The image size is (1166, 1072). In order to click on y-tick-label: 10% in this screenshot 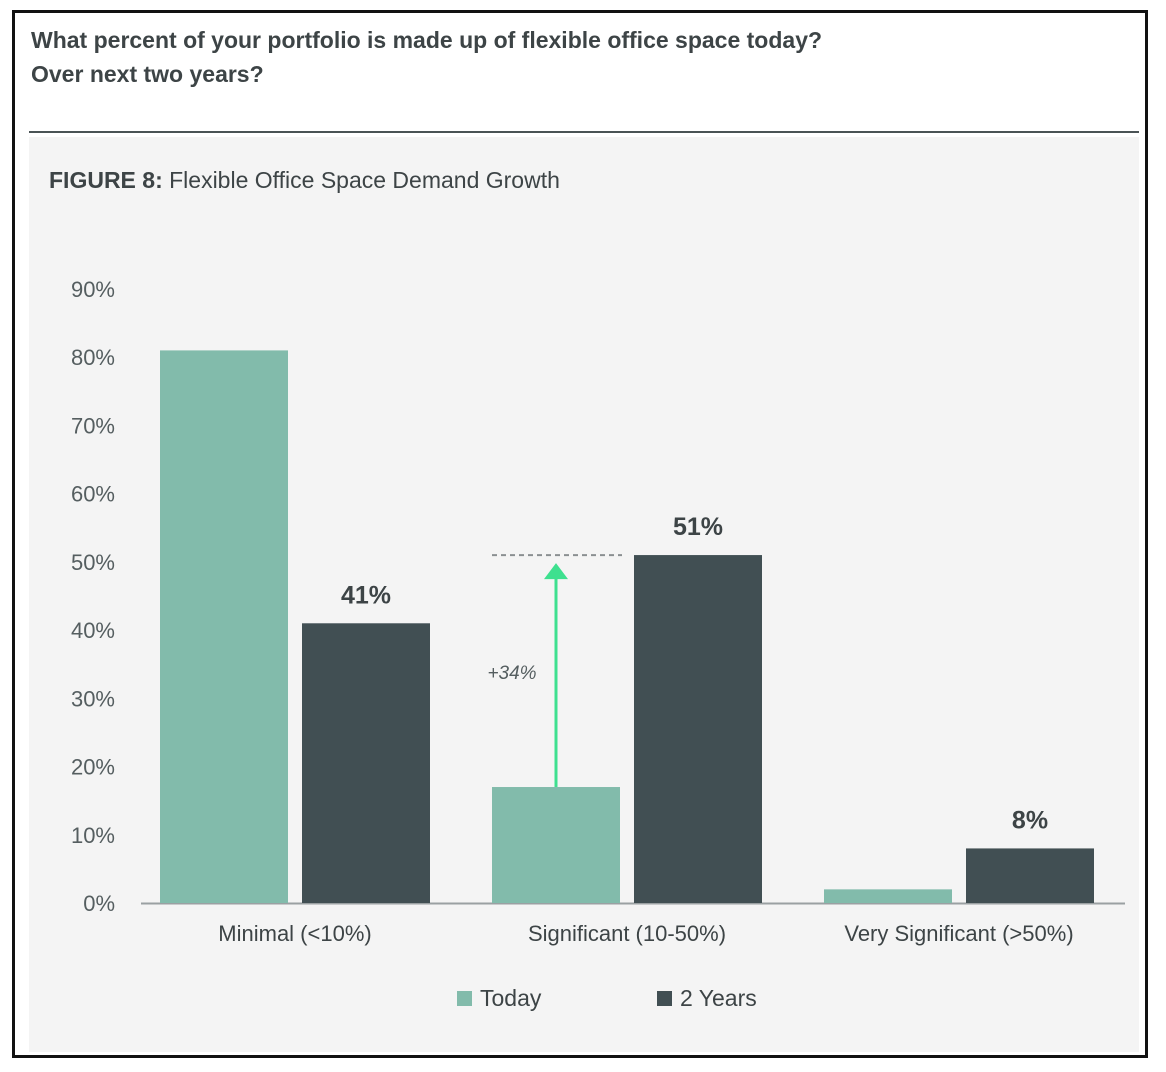, I will do `click(93, 835)`.